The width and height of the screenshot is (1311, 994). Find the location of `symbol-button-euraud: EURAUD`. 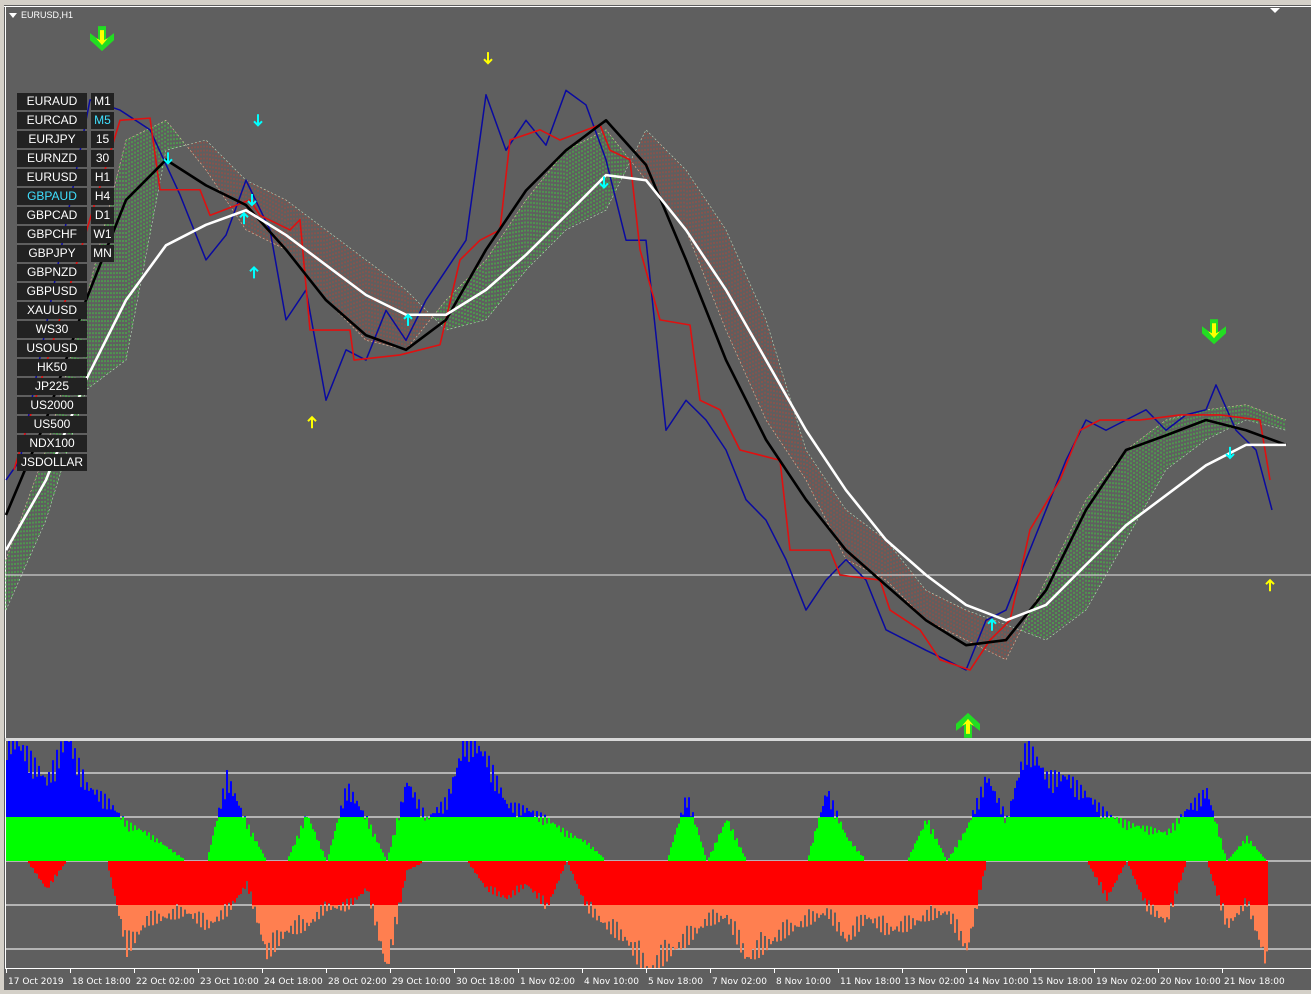

symbol-button-euraud: EURAUD is located at coordinates (52, 101).